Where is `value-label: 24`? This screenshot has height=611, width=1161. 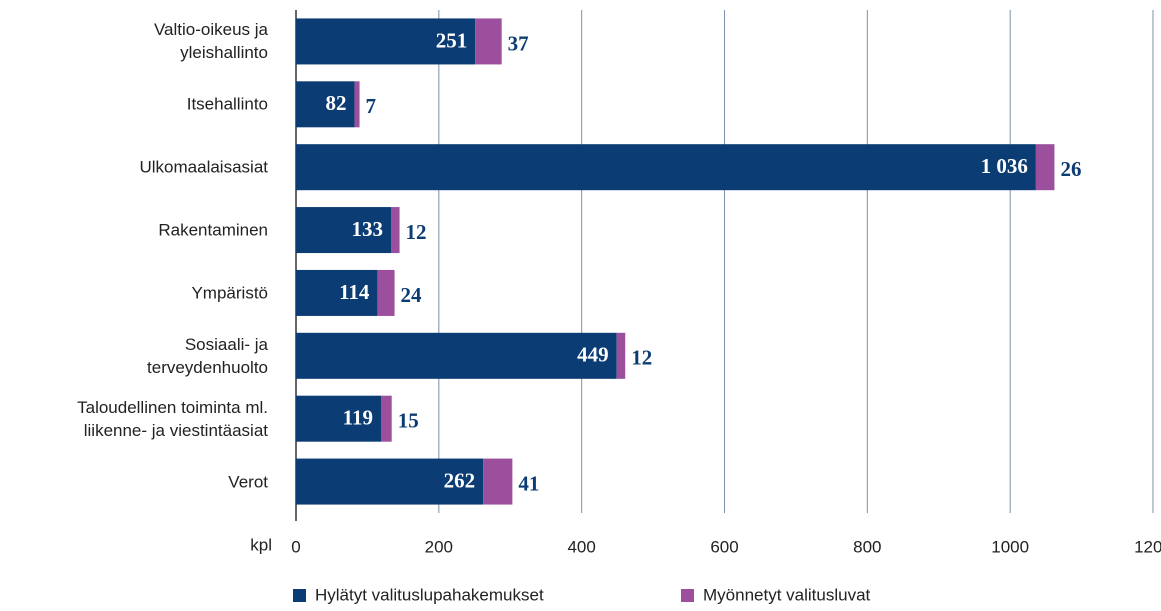
value-label: 24 is located at coordinates (412, 295).